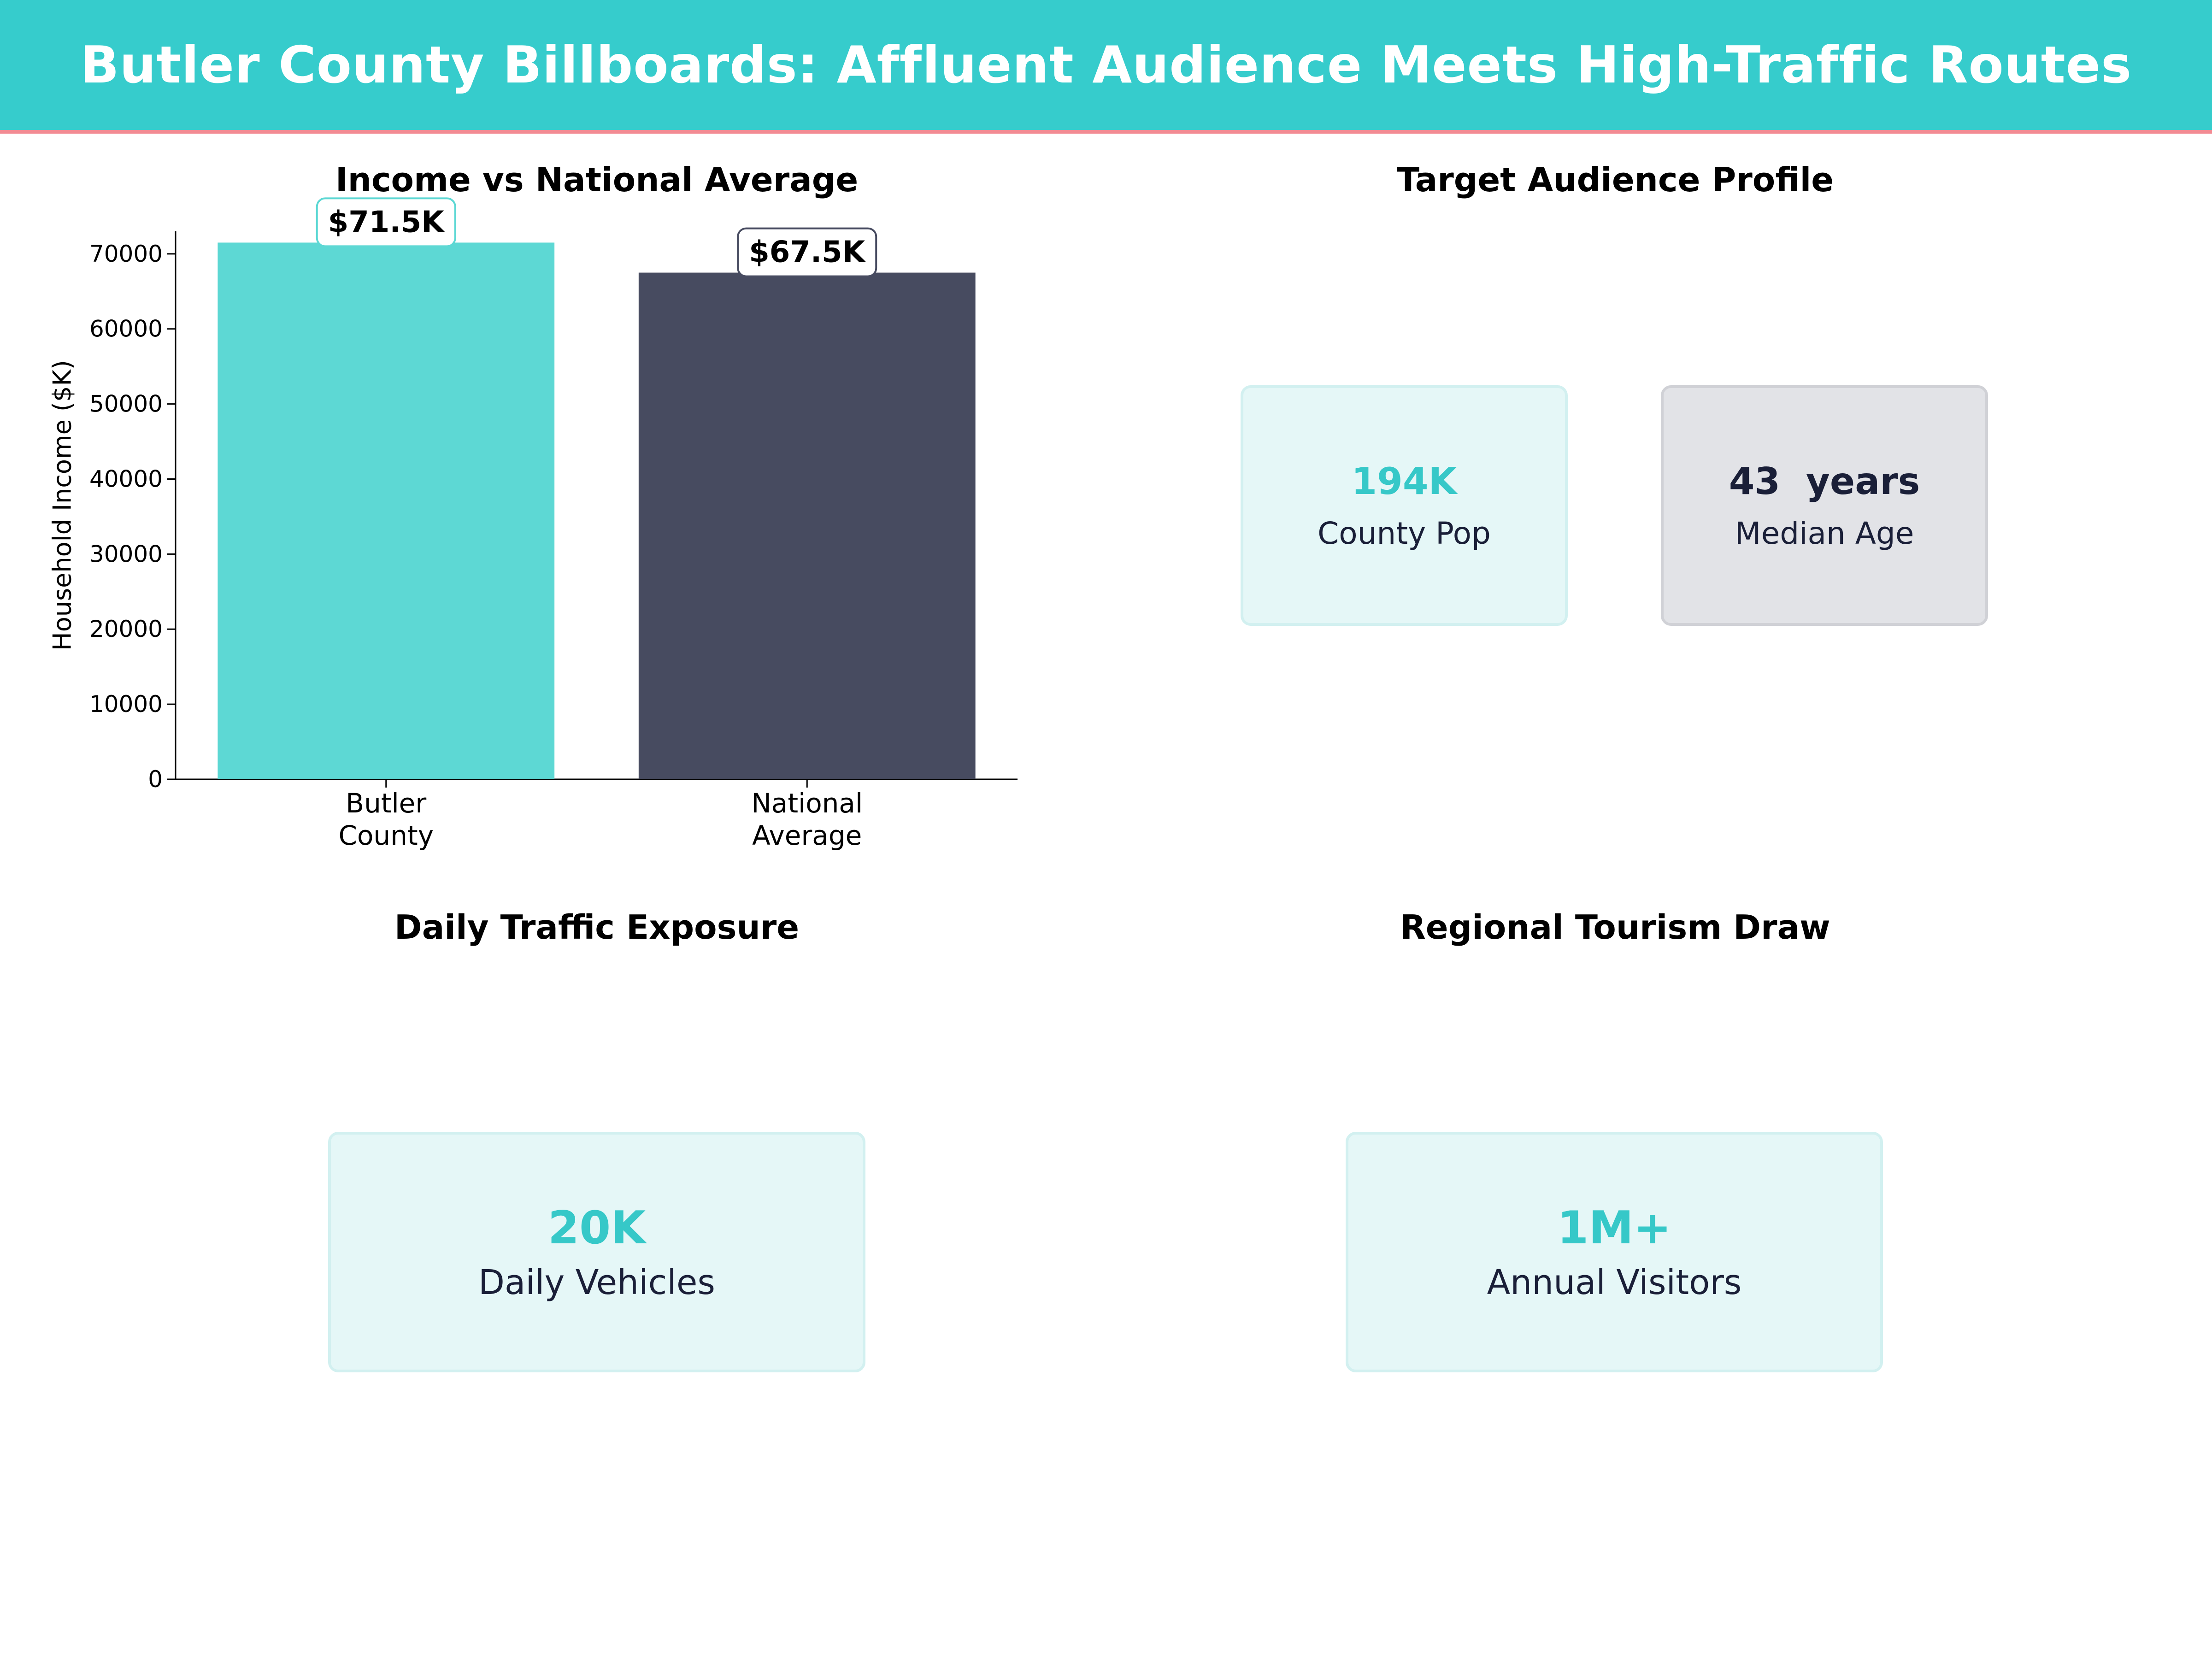 The height and width of the screenshot is (1659, 2212). I want to click on county-population-label: County Pop, so click(1404, 533).